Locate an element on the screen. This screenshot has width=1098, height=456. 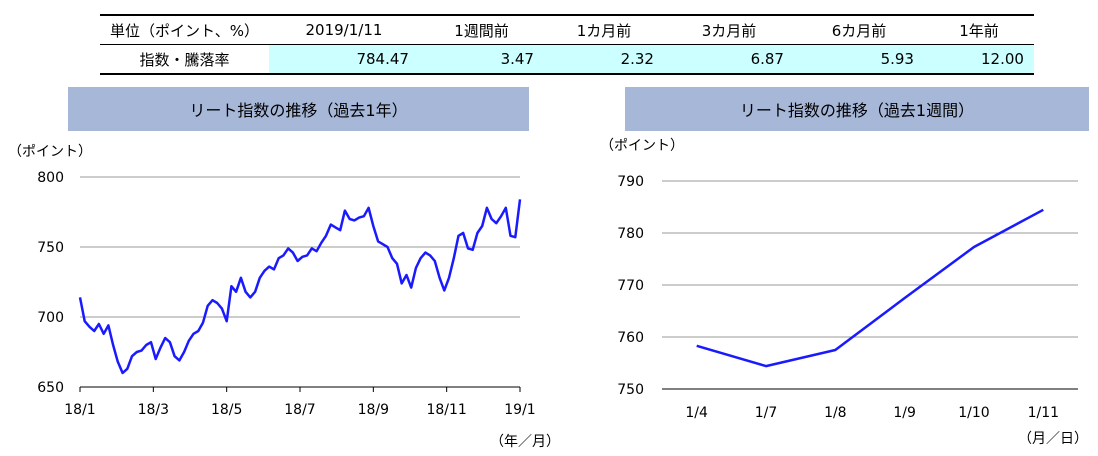
left-y-ticks: 650 700 750 800 is located at coordinates (50, 283).